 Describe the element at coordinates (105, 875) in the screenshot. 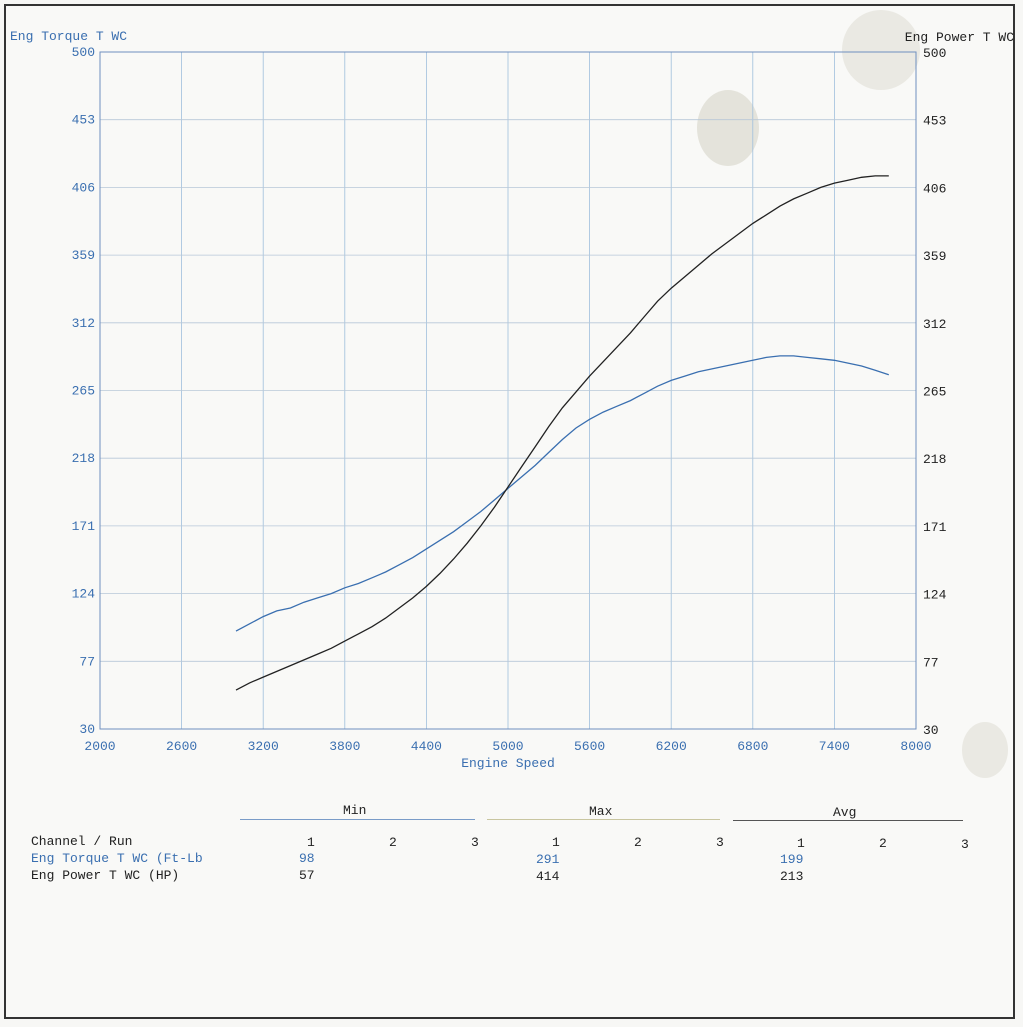

I see `power-row-label: Eng Power T WC (HP)` at that location.